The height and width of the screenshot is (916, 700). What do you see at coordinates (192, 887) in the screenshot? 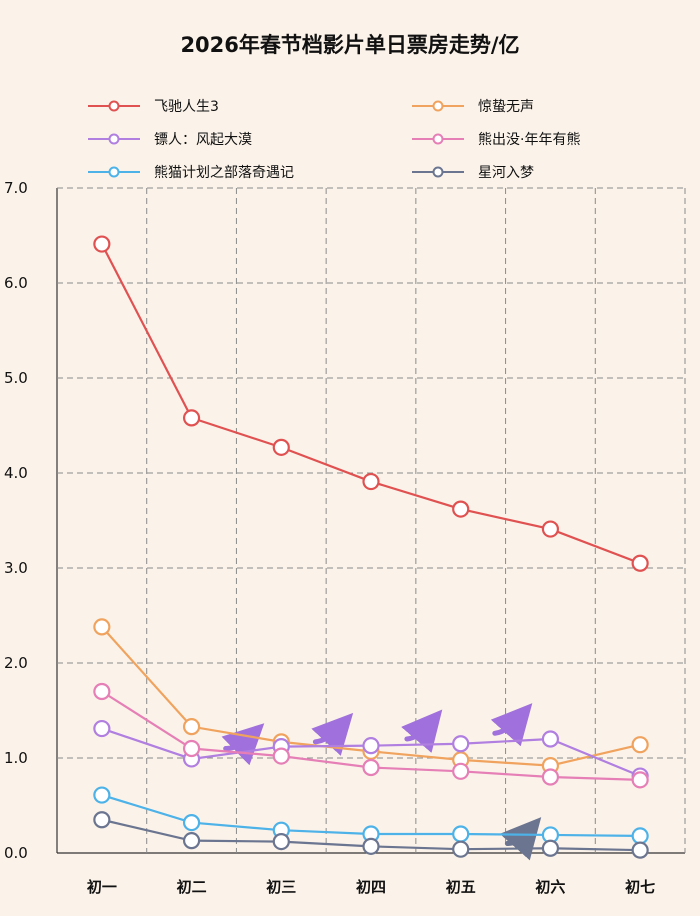
I see `x-tick-label-1: 初二` at bounding box center [192, 887].